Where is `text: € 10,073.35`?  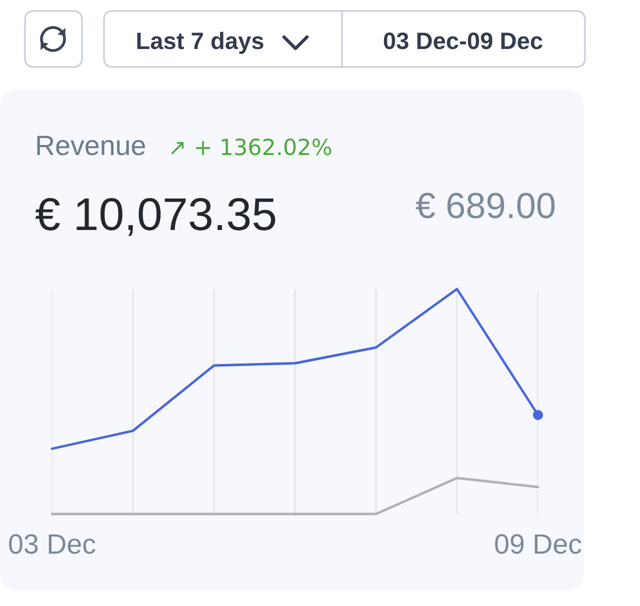
text: € 10,073.35 is located at coordinates (155, 217).